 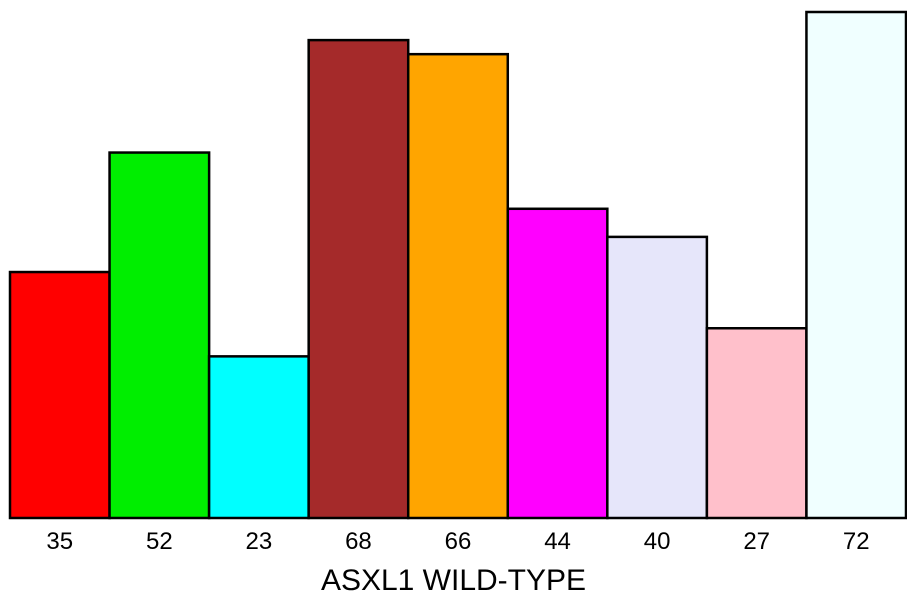 I want to click on x-tick-label: 23, so click(x=259, y=541).